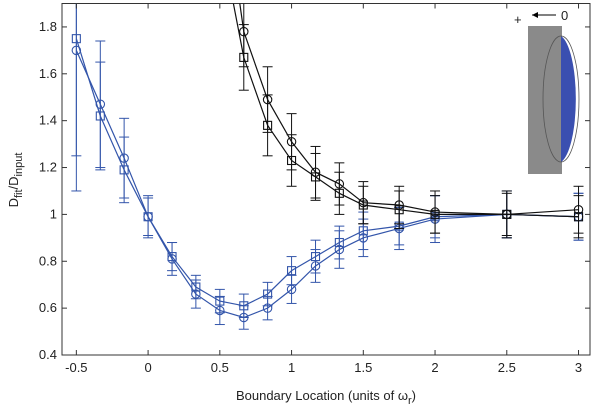  Describe the element at coordinates (564, 15) in the screenshot. I see `inset-zero: 0` at that location.